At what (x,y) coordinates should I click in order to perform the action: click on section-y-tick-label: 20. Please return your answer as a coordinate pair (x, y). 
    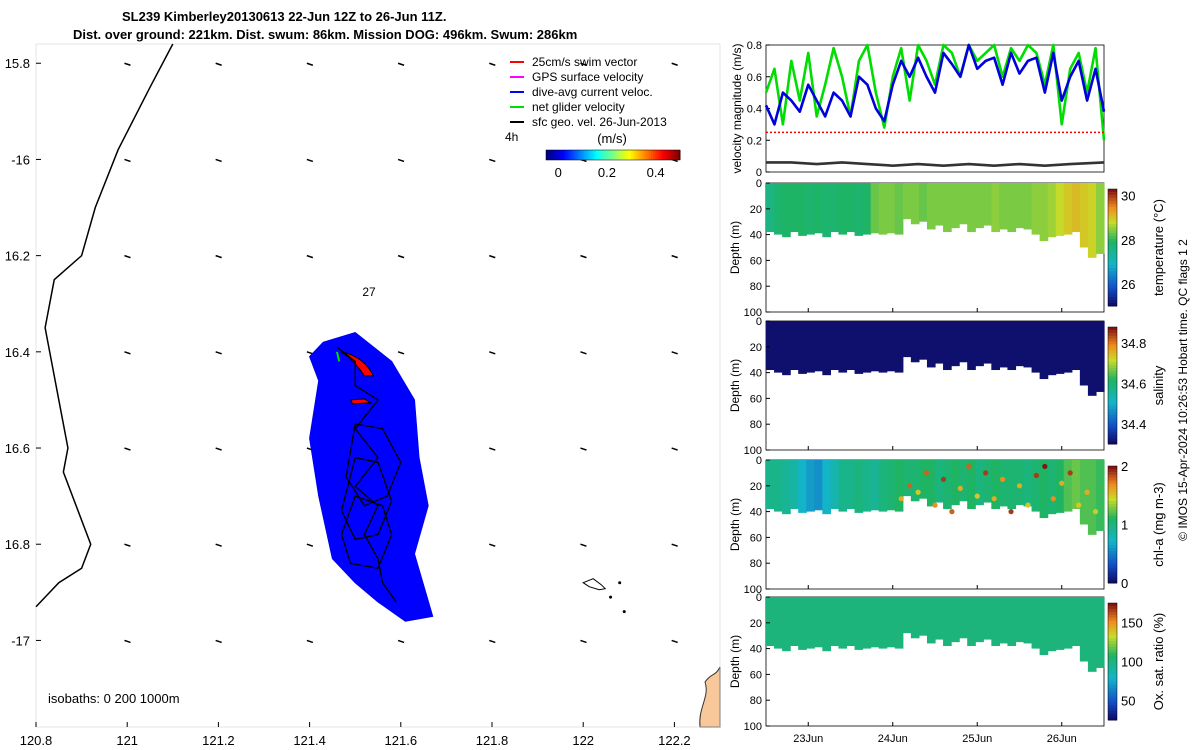
    Looking at the image, I should click on (756, 487).